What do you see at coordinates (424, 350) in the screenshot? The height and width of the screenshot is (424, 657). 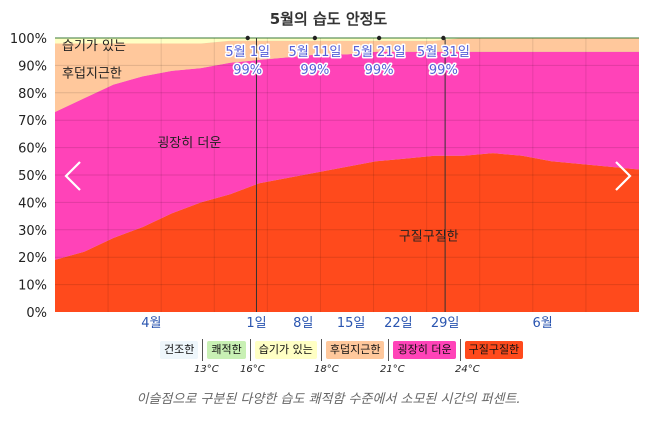 I see `legend-item-oppressive: 굉장히 더운` at bounding box center [424, 350].